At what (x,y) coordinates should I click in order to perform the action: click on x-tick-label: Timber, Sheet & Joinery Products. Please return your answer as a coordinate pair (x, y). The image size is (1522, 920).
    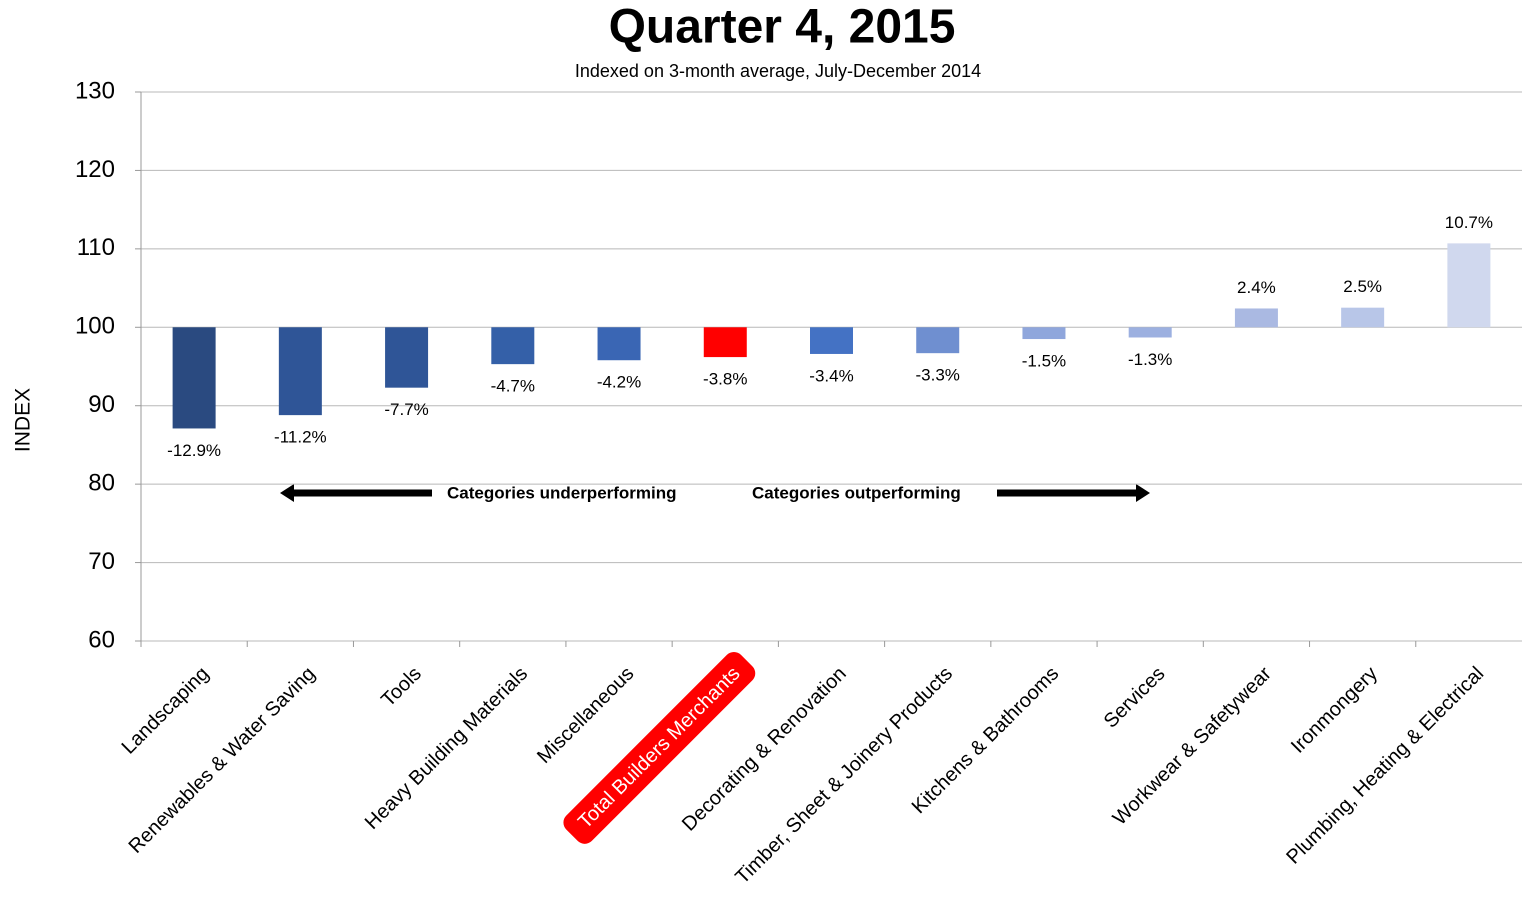
    Looking at the image, I should click on (844, 776).